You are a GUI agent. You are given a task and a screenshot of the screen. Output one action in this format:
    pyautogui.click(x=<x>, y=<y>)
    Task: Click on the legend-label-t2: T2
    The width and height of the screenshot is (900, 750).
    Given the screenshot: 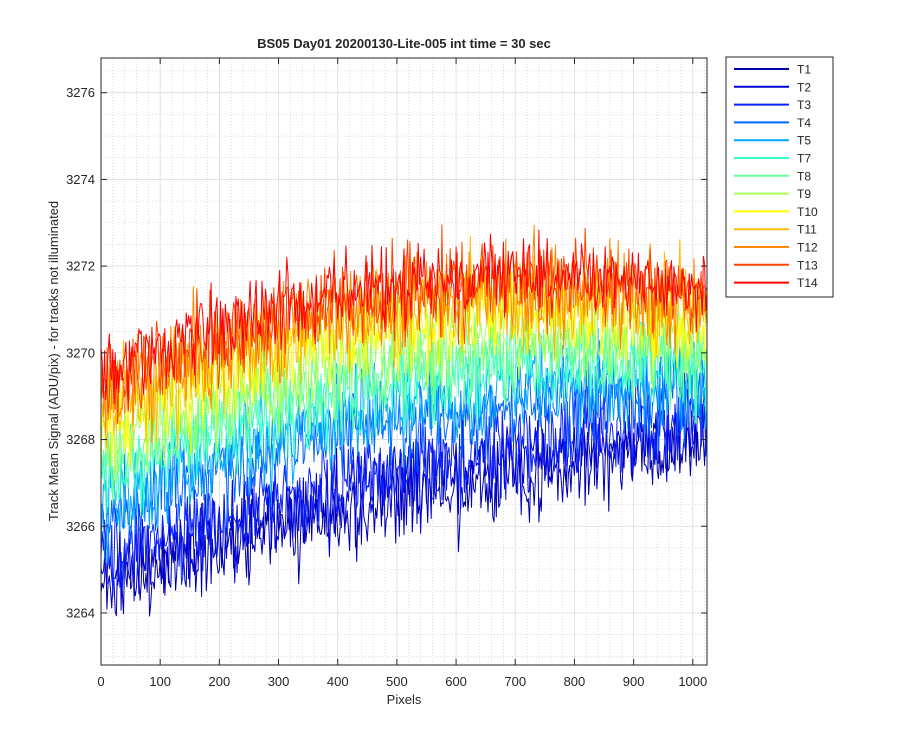 What is the action you would take?
    pyautogui.click(x=804, y=87)
    